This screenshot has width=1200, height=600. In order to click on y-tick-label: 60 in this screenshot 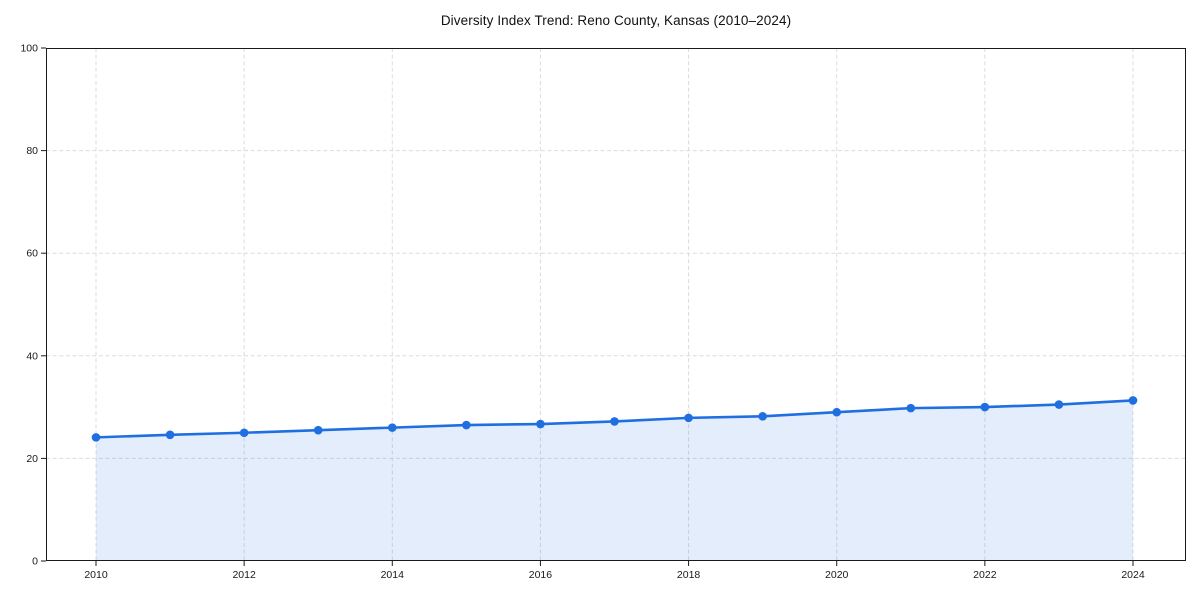, I will do `click(32, 254)`.